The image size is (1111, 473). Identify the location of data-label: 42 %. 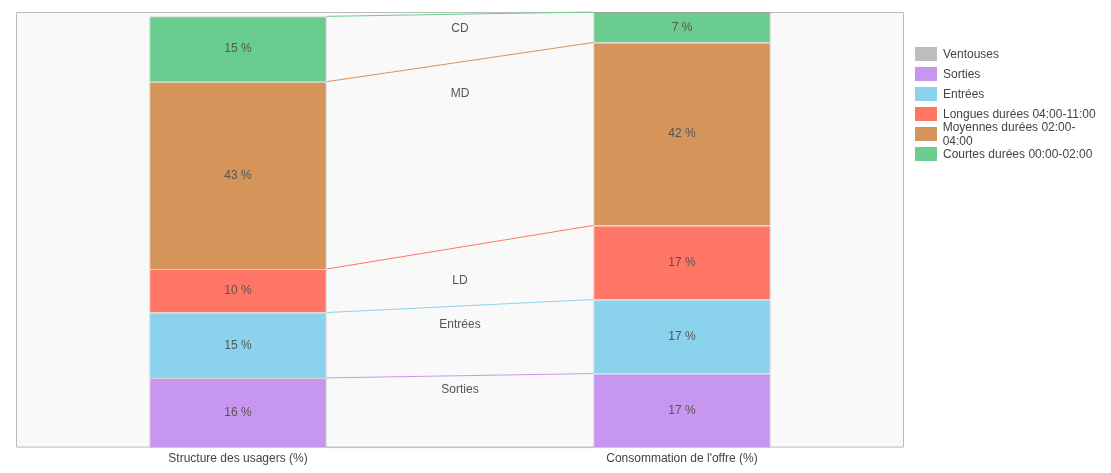
(682, 133).